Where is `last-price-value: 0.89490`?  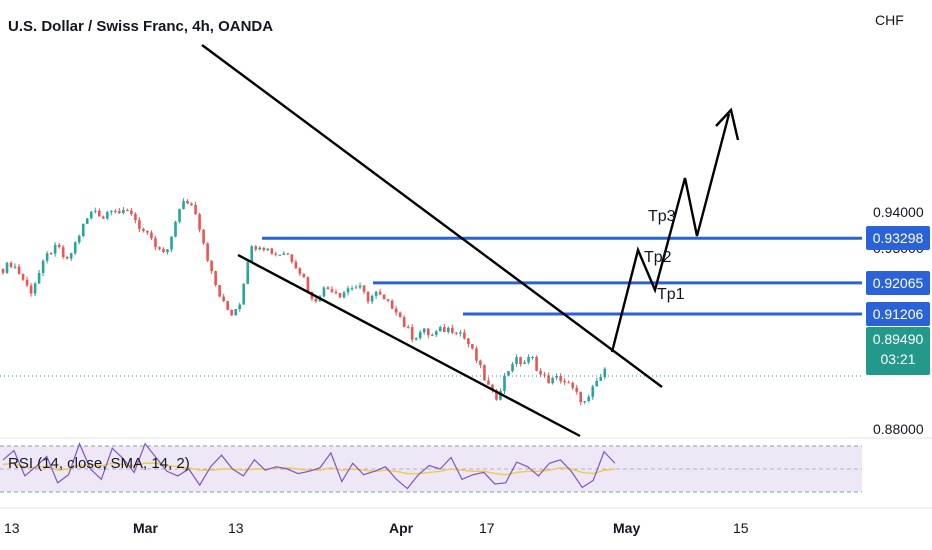 last-price-value: 0.89490 is located at coordinates (898, 339).